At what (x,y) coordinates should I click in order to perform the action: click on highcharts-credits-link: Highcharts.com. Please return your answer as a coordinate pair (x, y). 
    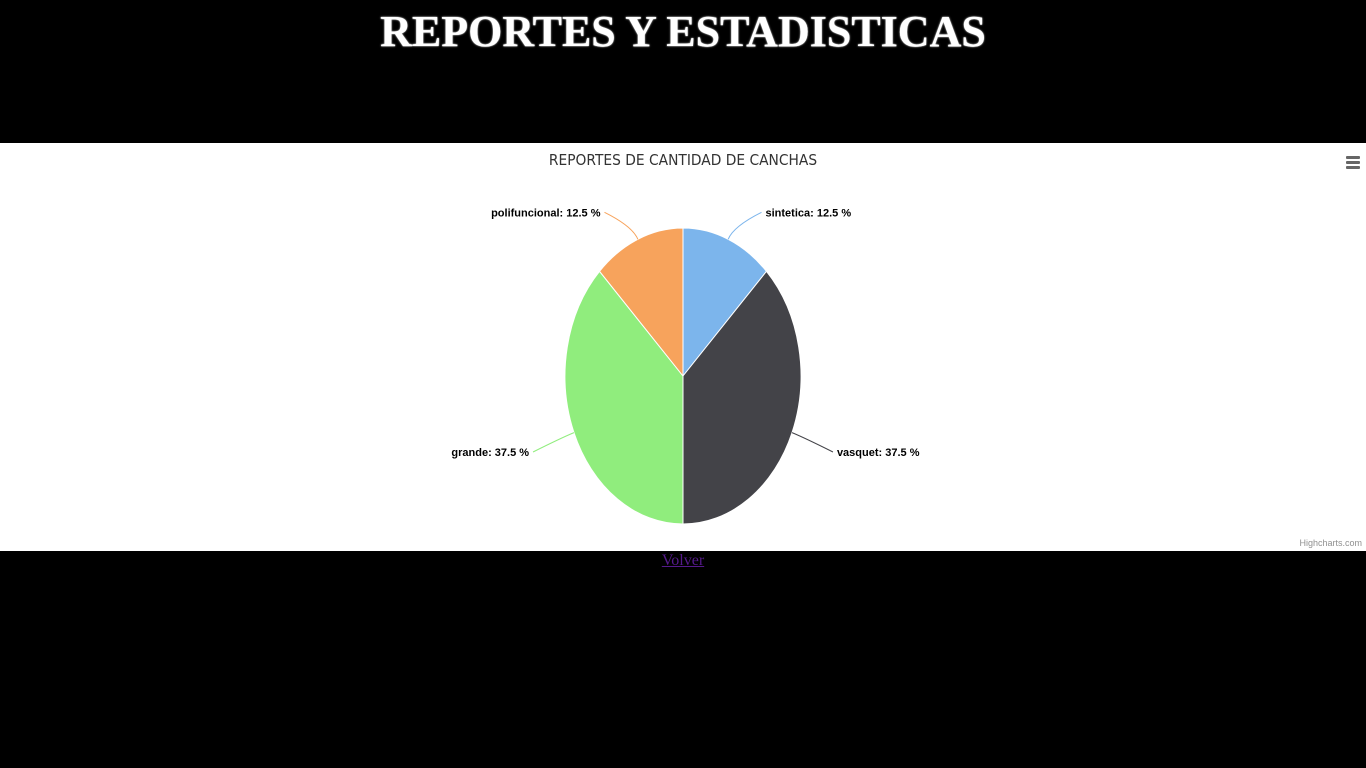
    Looking at the image, I should click on (1330, 543).